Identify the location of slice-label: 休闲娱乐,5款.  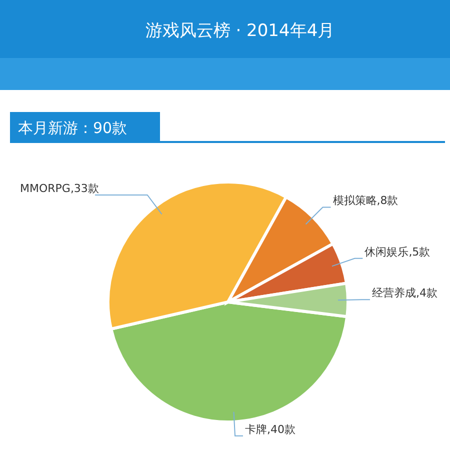
(397, 251).